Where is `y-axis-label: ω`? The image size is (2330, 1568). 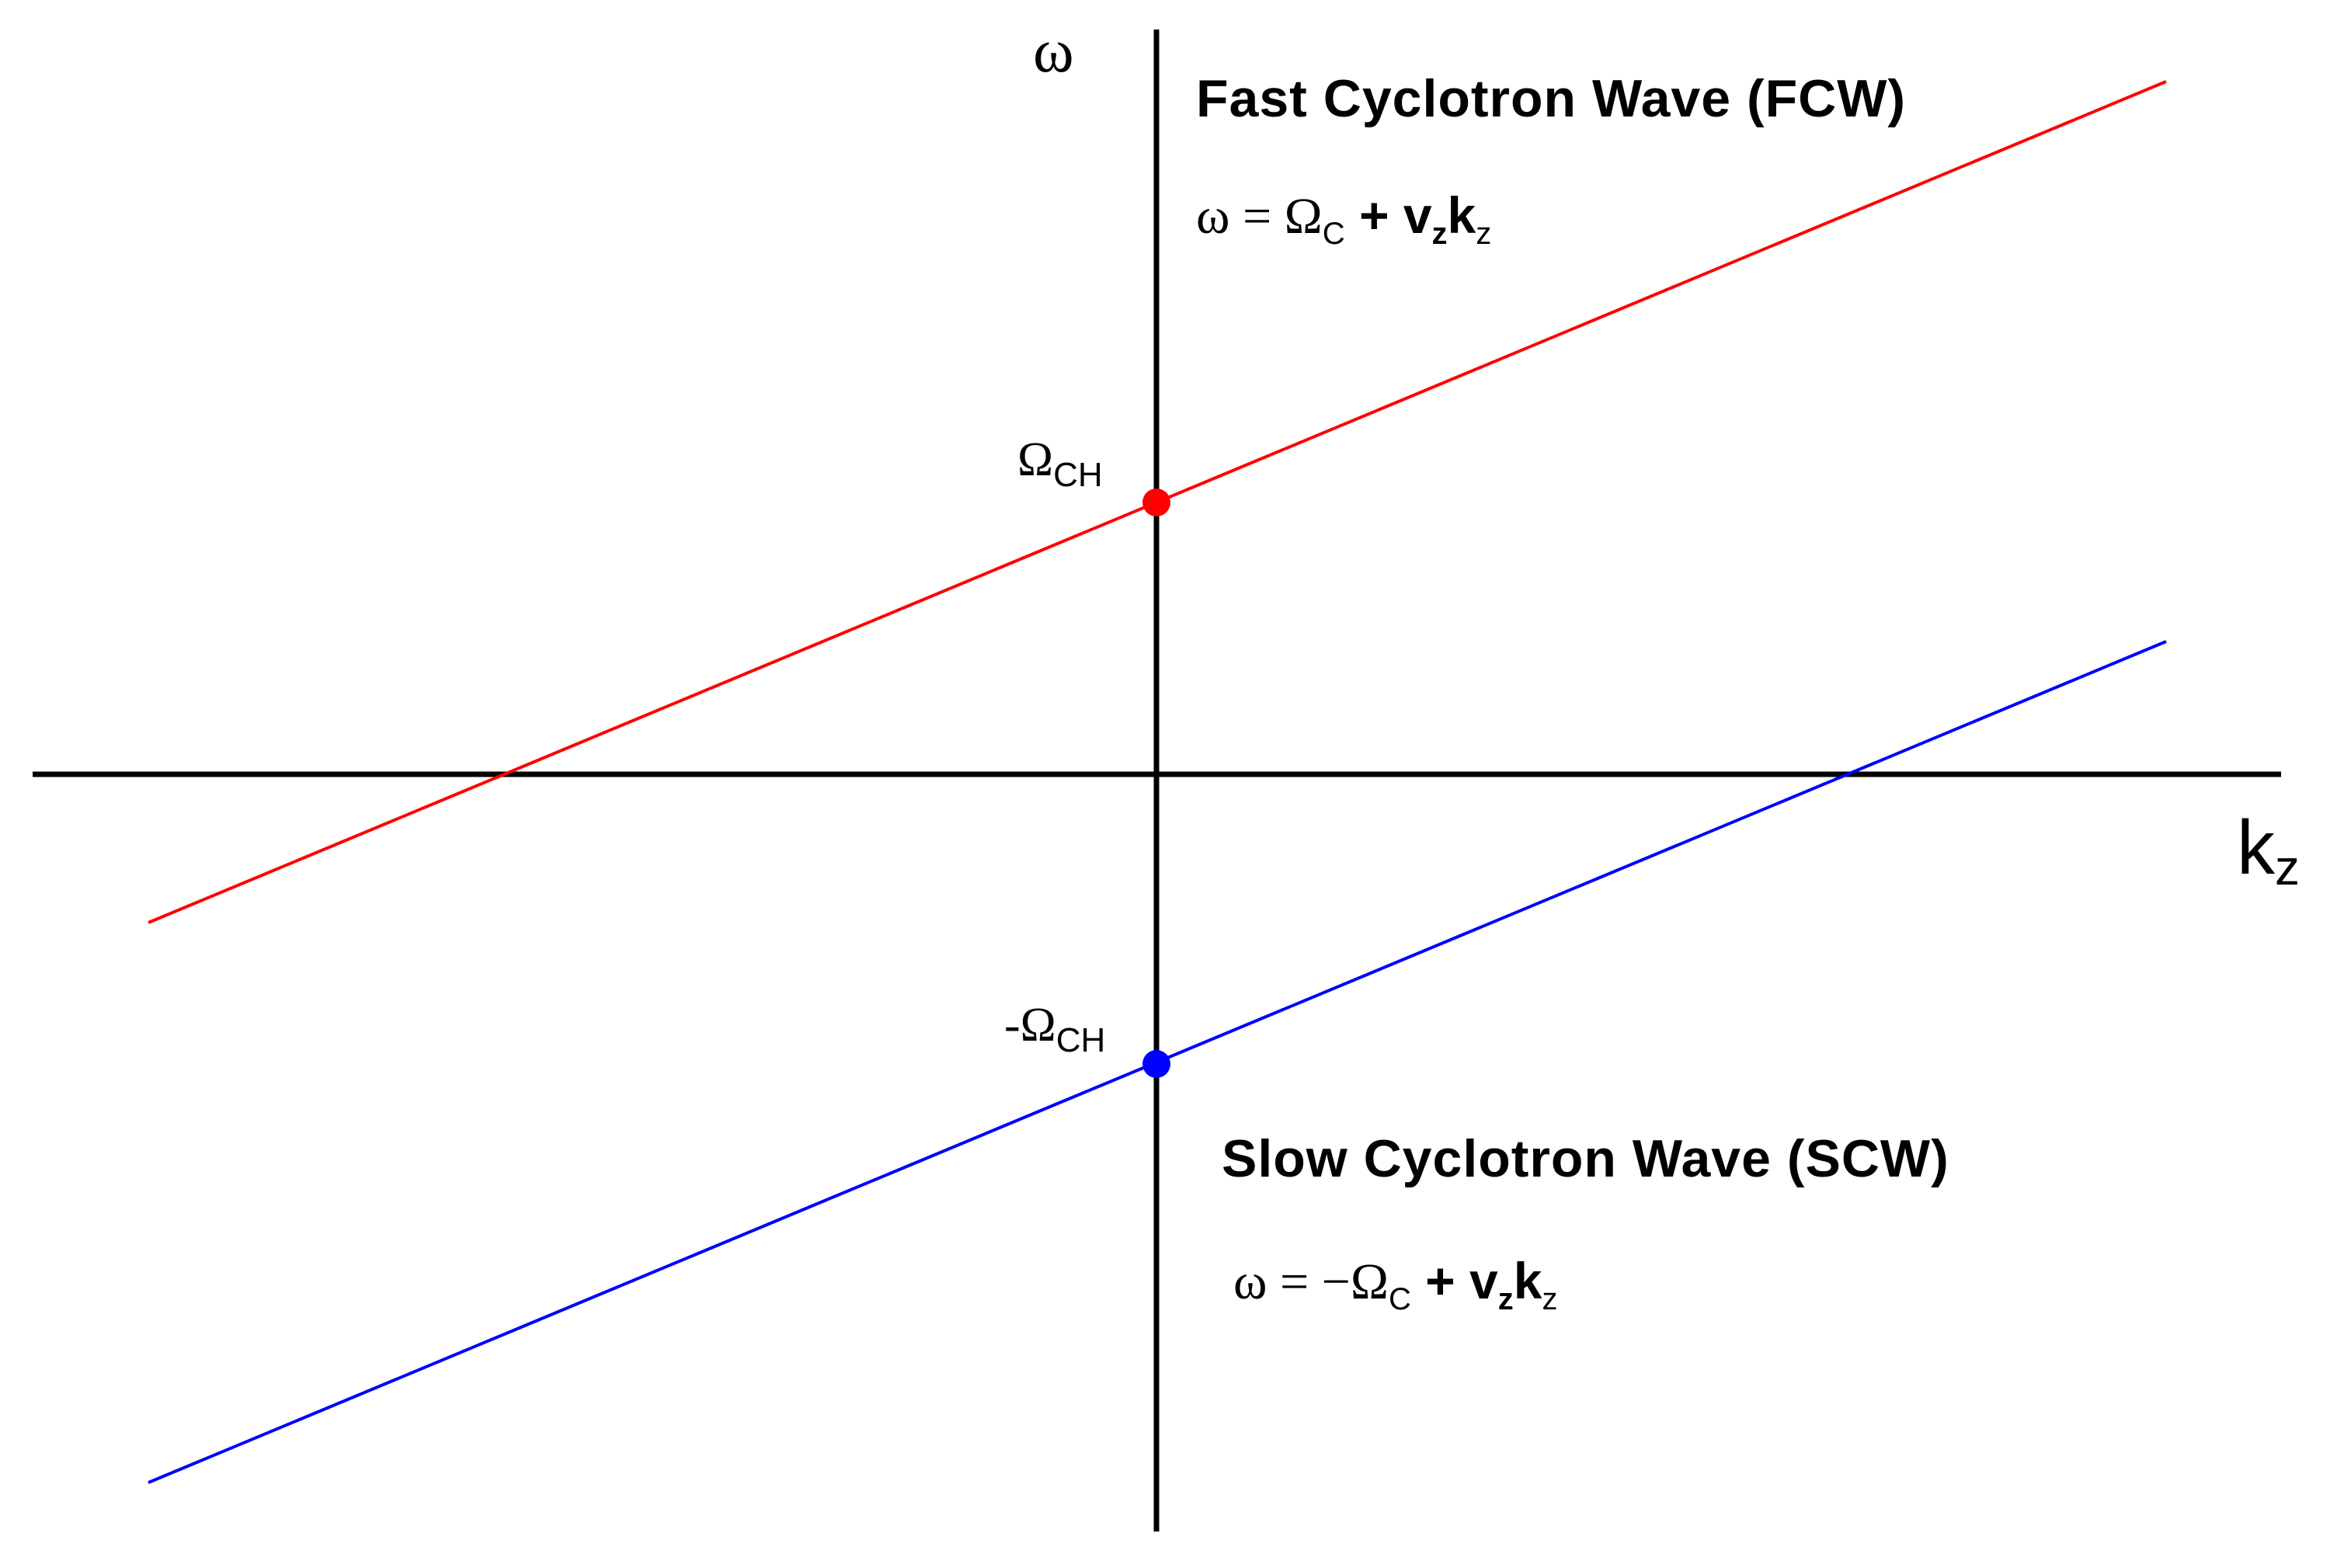
y-axis-label: ω is located at coordinates (1053, 51).